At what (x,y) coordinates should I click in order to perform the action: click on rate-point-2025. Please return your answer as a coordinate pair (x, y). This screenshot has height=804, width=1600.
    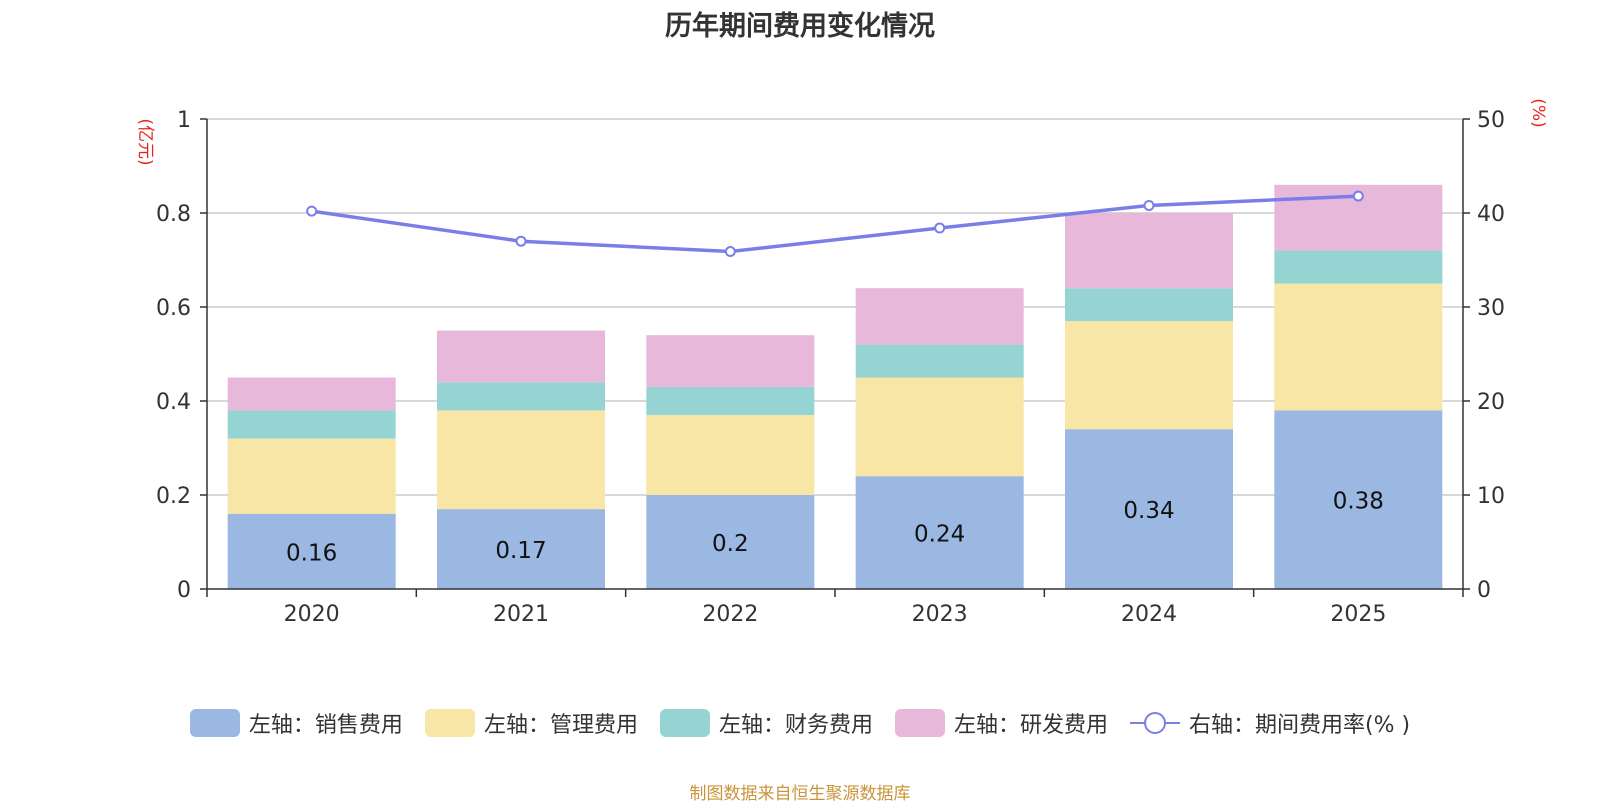
    Looking at the image, I should click on (1358, 196).